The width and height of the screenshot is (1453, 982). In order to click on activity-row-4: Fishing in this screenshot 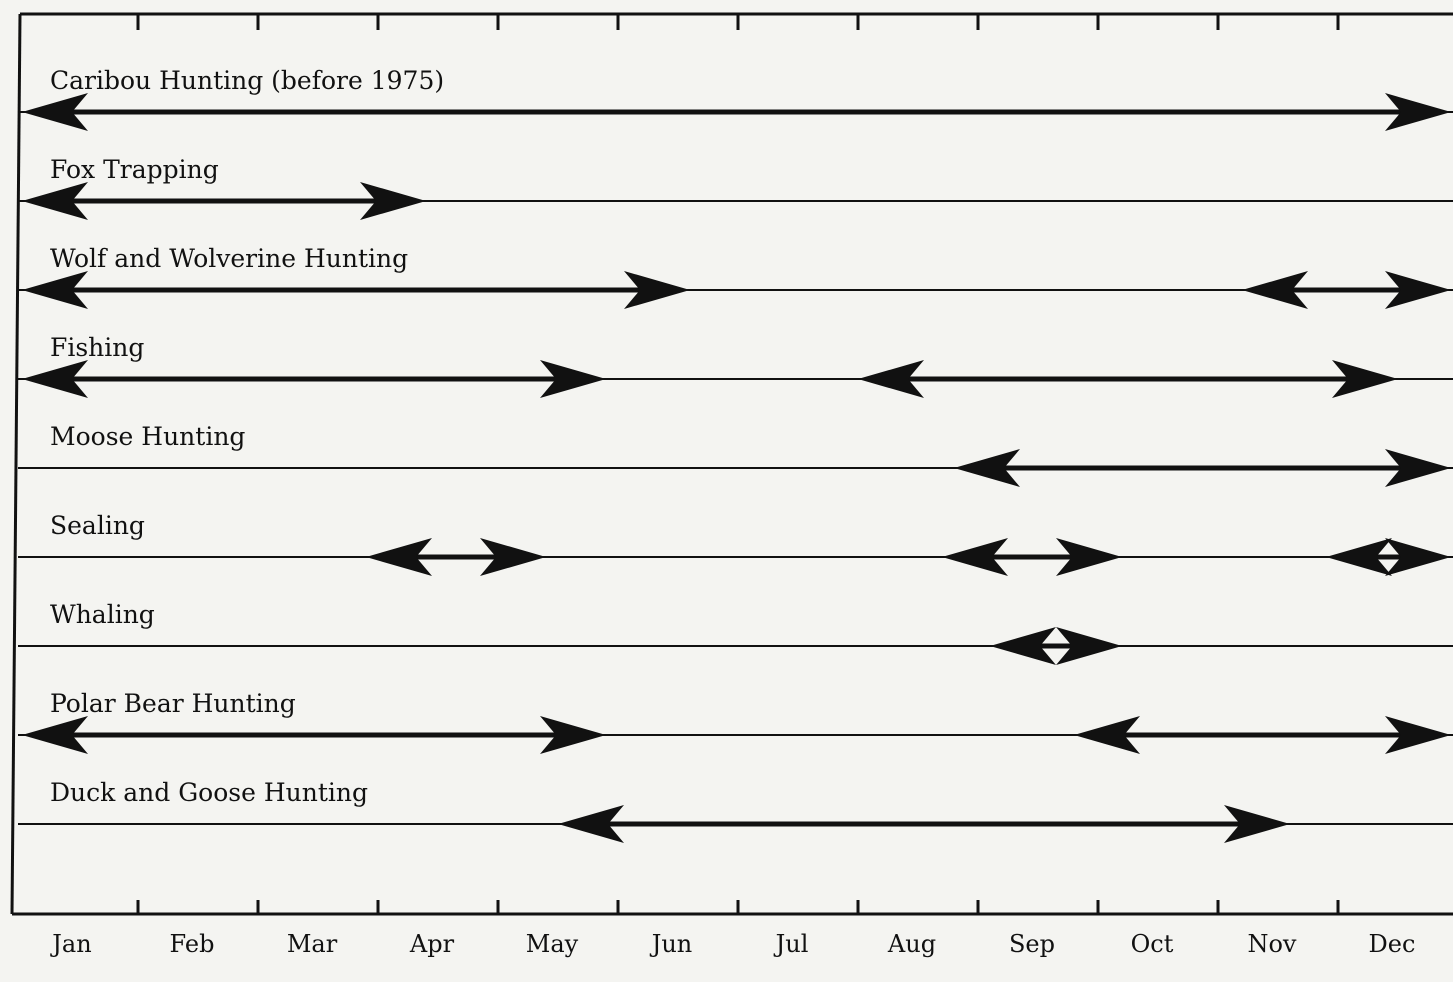, I will do `click(735, 365)`.